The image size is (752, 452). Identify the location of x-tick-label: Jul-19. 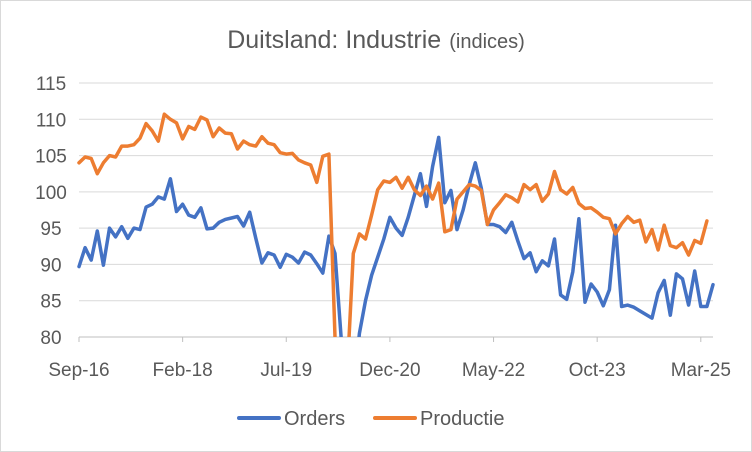
(286, 370).